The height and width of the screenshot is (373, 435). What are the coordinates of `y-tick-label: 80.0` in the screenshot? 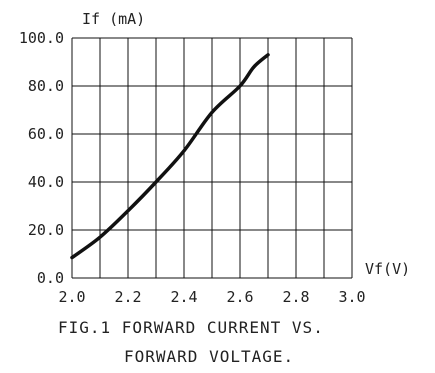 It's located at (46, 86).